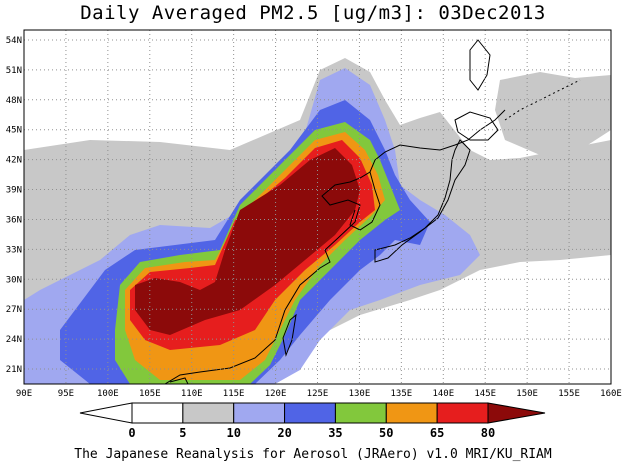 Image resolution: width=626 pixels, height=466 pixels. Describe the element at coordinates (14, 340) in the screenshot. I see `lat-tick-label: 24N` at that location.